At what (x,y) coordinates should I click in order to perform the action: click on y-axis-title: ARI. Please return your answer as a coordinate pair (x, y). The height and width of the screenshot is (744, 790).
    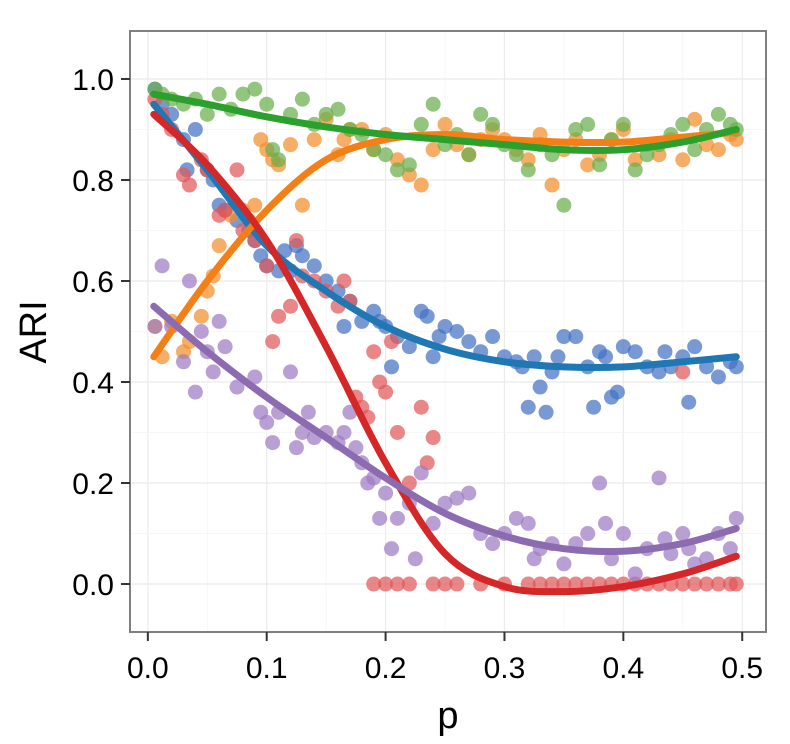
    Looking at the image, I should click on (34, 331).